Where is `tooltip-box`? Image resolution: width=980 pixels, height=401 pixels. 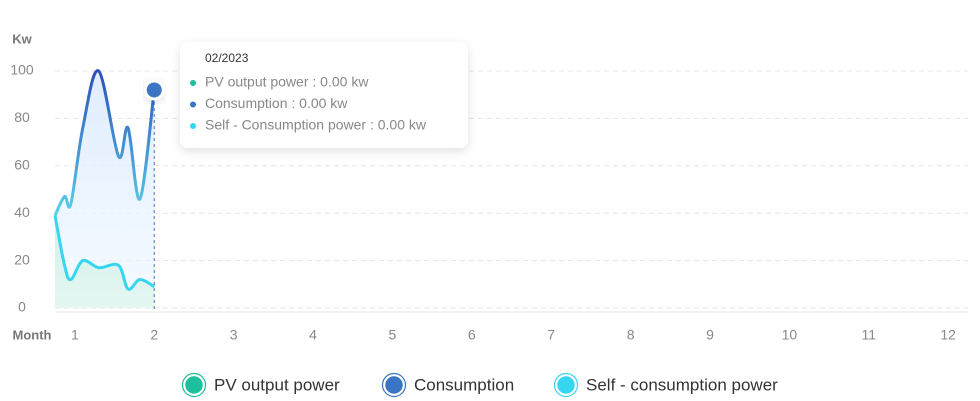
tooltip-box is located at coordinates (324, 95).